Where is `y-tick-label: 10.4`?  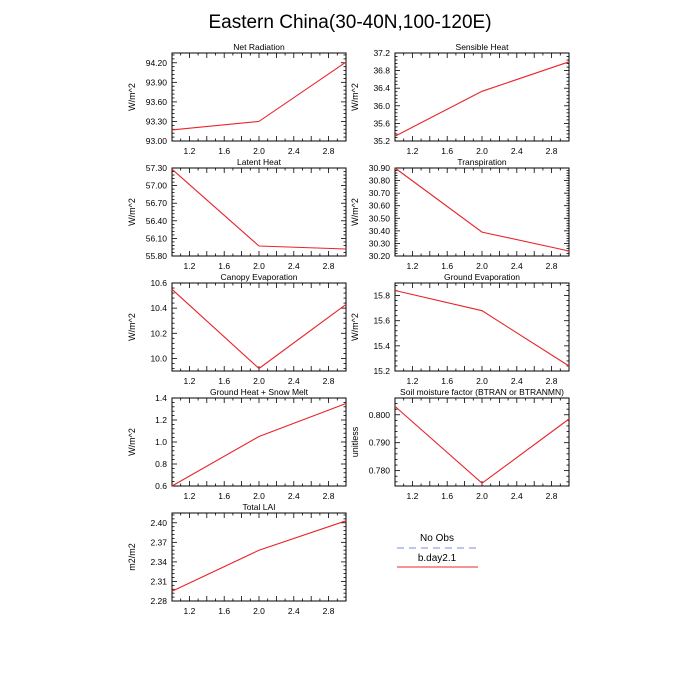
y-tick-label: 10.4 is located at coordinates (158, 308).